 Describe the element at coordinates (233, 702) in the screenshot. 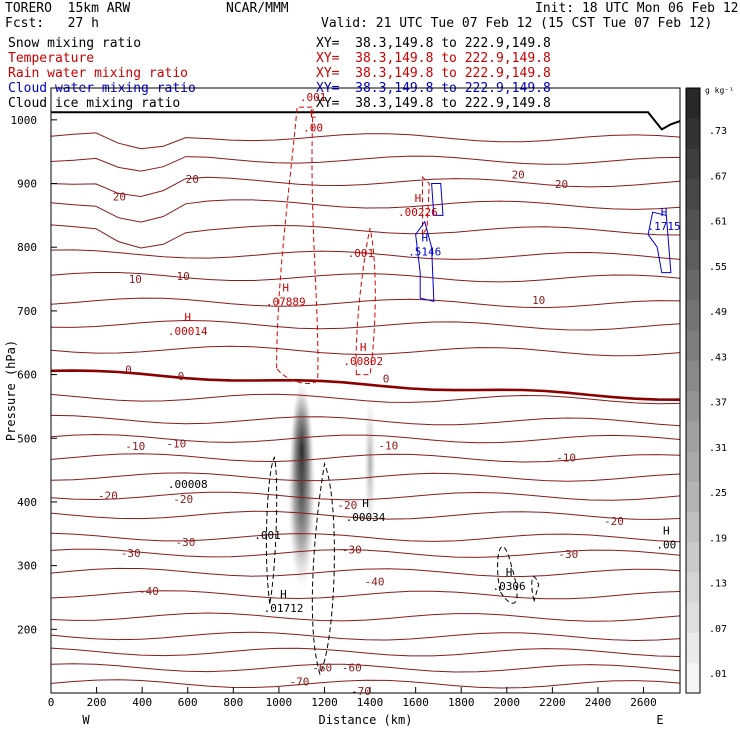

I see `x-tick-label: 800` at that location.